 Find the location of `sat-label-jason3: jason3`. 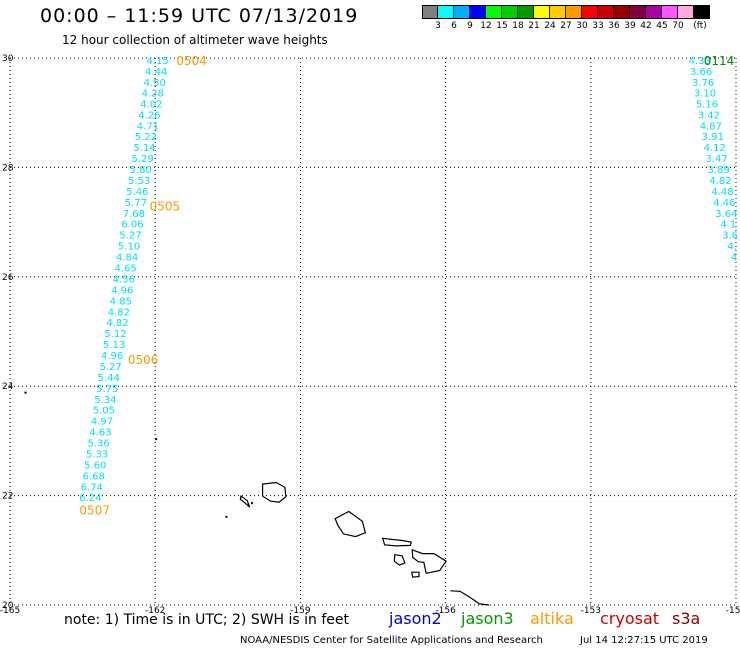

sat-label-jason3: jason3 is located at coordinates (487, 618).